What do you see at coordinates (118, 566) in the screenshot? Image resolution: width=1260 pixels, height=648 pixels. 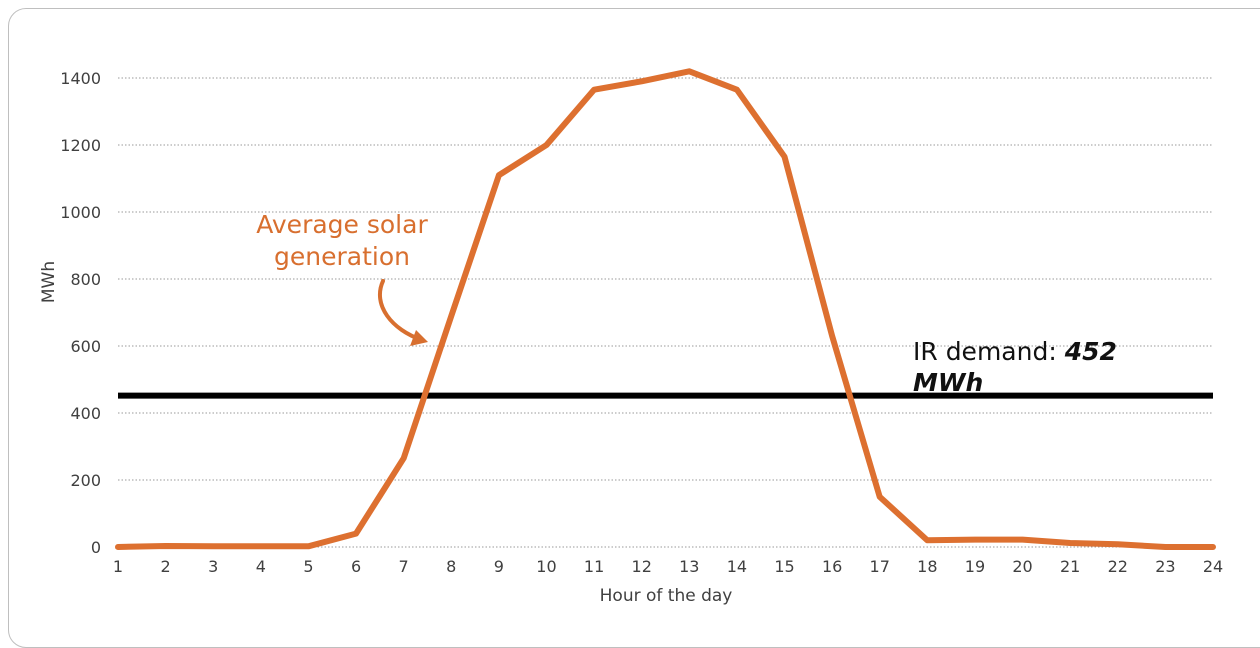 I see `x-tick-label: 1` at bounding box center [118, 566].